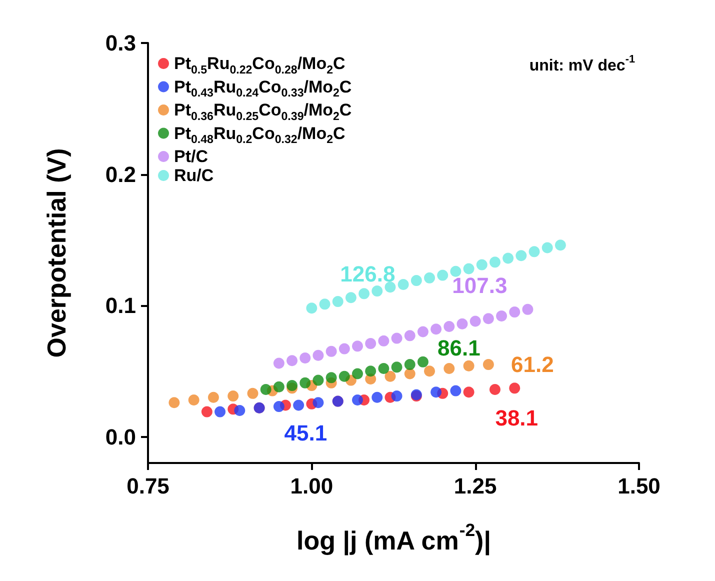 The height and width of the screenshot is (581, 715). I want to click on x-tick-label: 1.00, so click(312, 486).